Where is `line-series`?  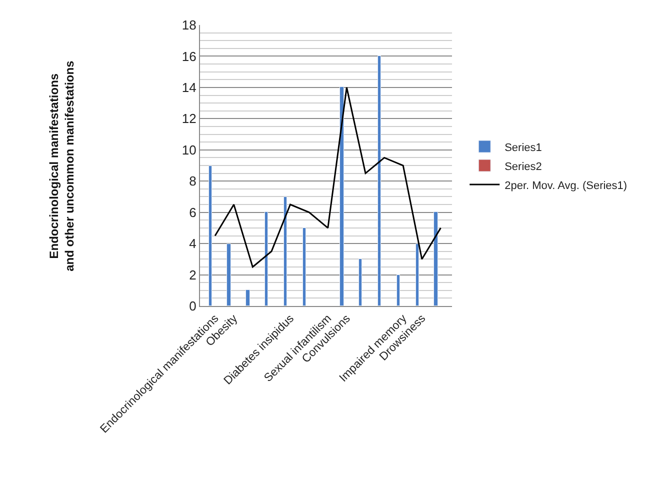 line-series is located at coordinates (328, 177).